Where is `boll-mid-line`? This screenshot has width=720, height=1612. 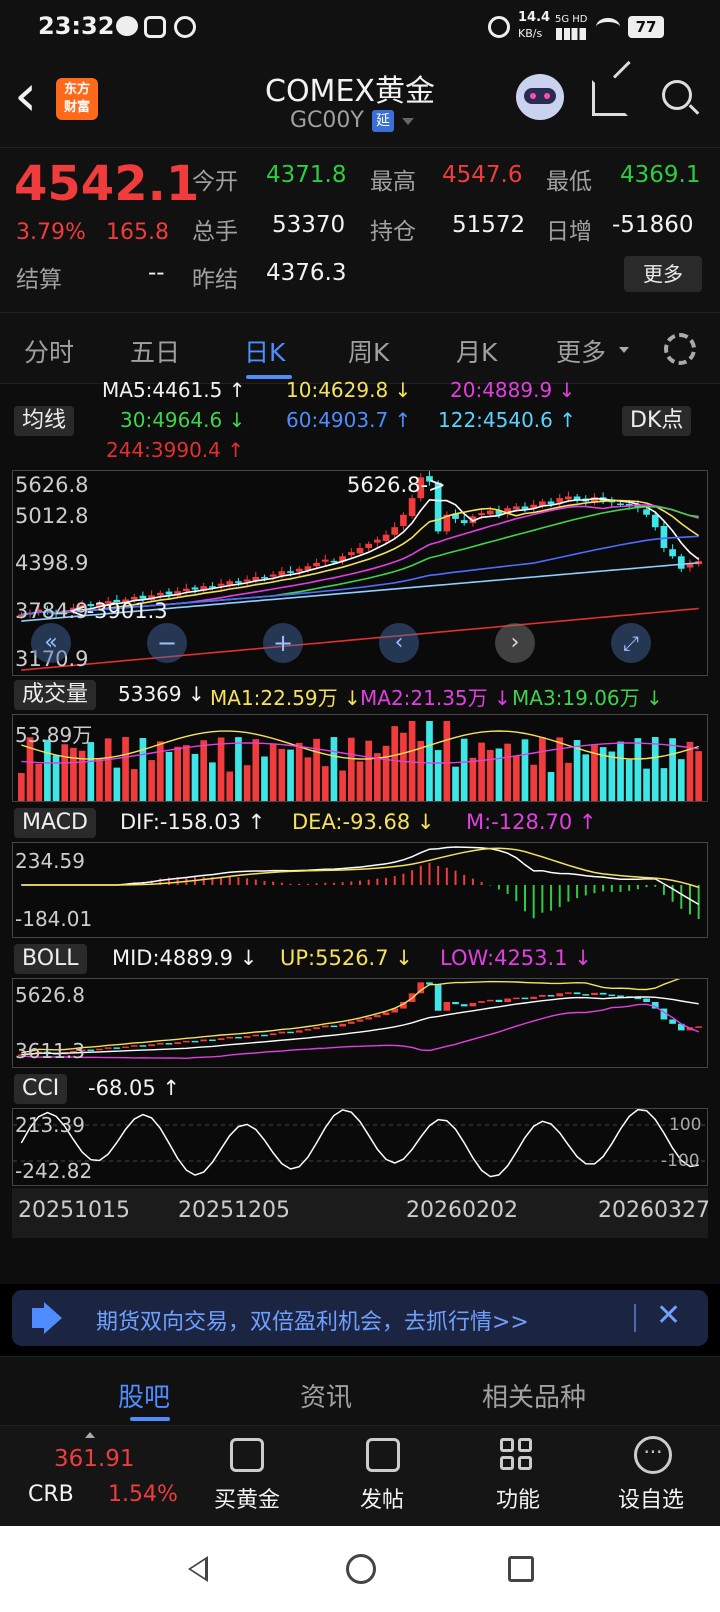
boll-mid-line is located at coordinates (360, 1026).